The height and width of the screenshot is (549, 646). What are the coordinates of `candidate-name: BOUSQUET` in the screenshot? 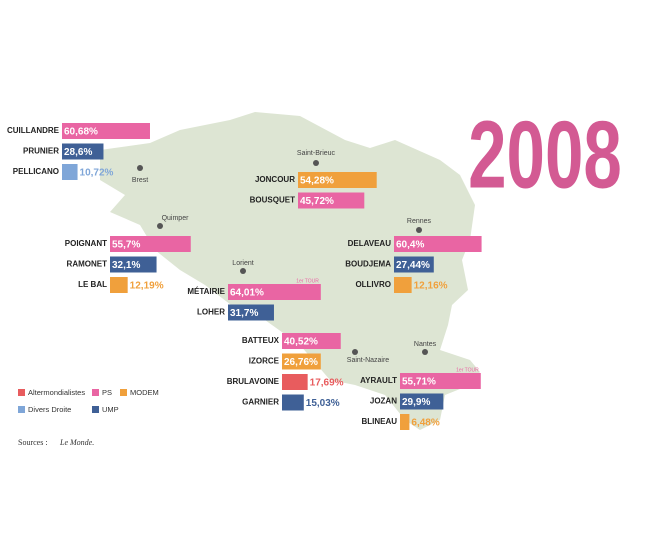 It's located at (272, 200).